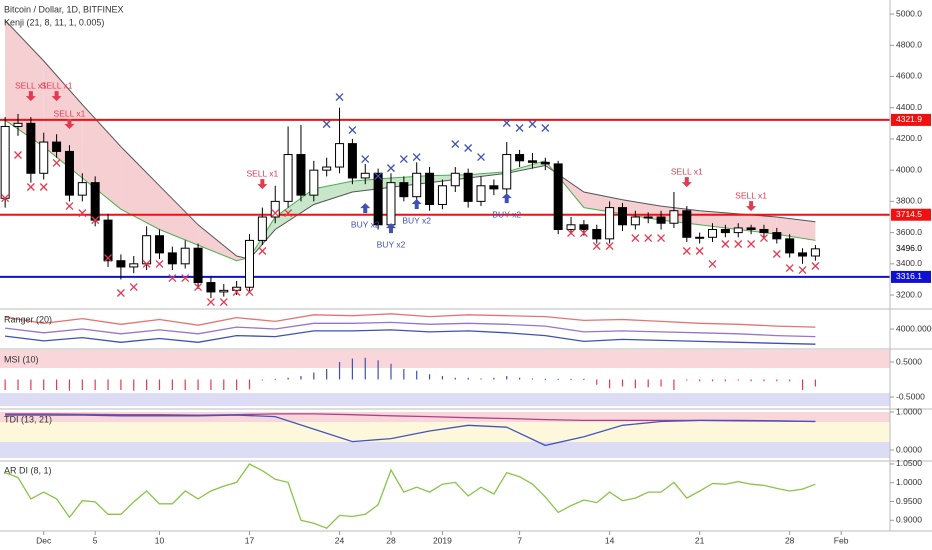  I want to click on y-tick-label: 3200.0, so click(909, 294).